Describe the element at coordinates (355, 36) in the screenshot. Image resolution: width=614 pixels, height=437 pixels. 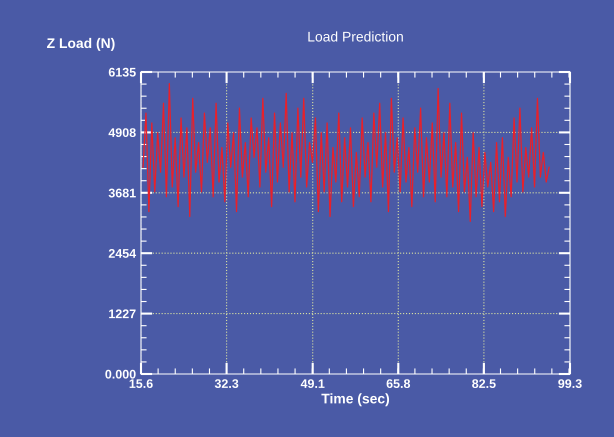
I see `chart-title: Load Prediction` at that location.